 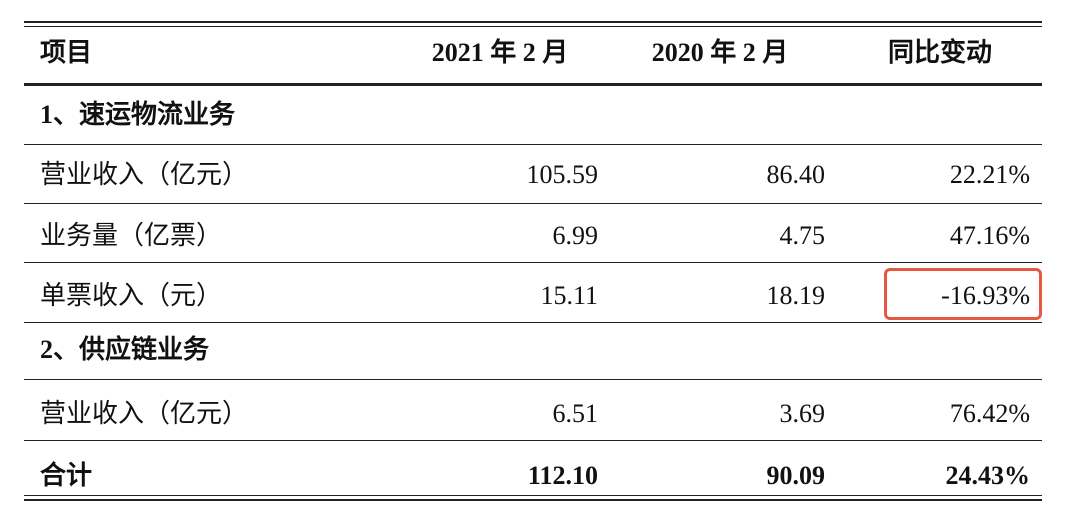 What do you see at coordinates (989, 174) in the screenshot?
I see `table-cell: 22.21%` at bounding box center [989, 174].